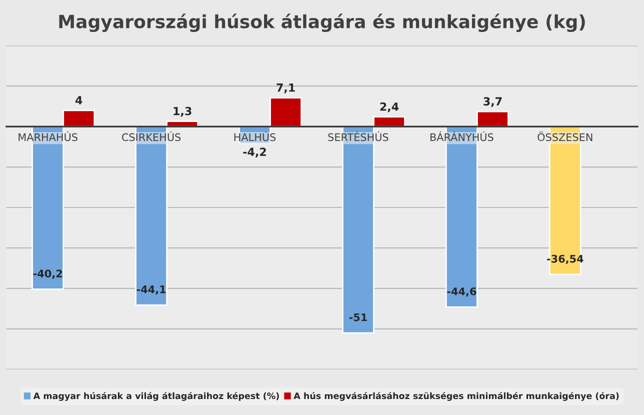 This screenshot has width=644, height=415. Describe the element at coordinates (565, 136) in the screenshot. I see `x-tick-label: ÖSSZESEN` at that location.